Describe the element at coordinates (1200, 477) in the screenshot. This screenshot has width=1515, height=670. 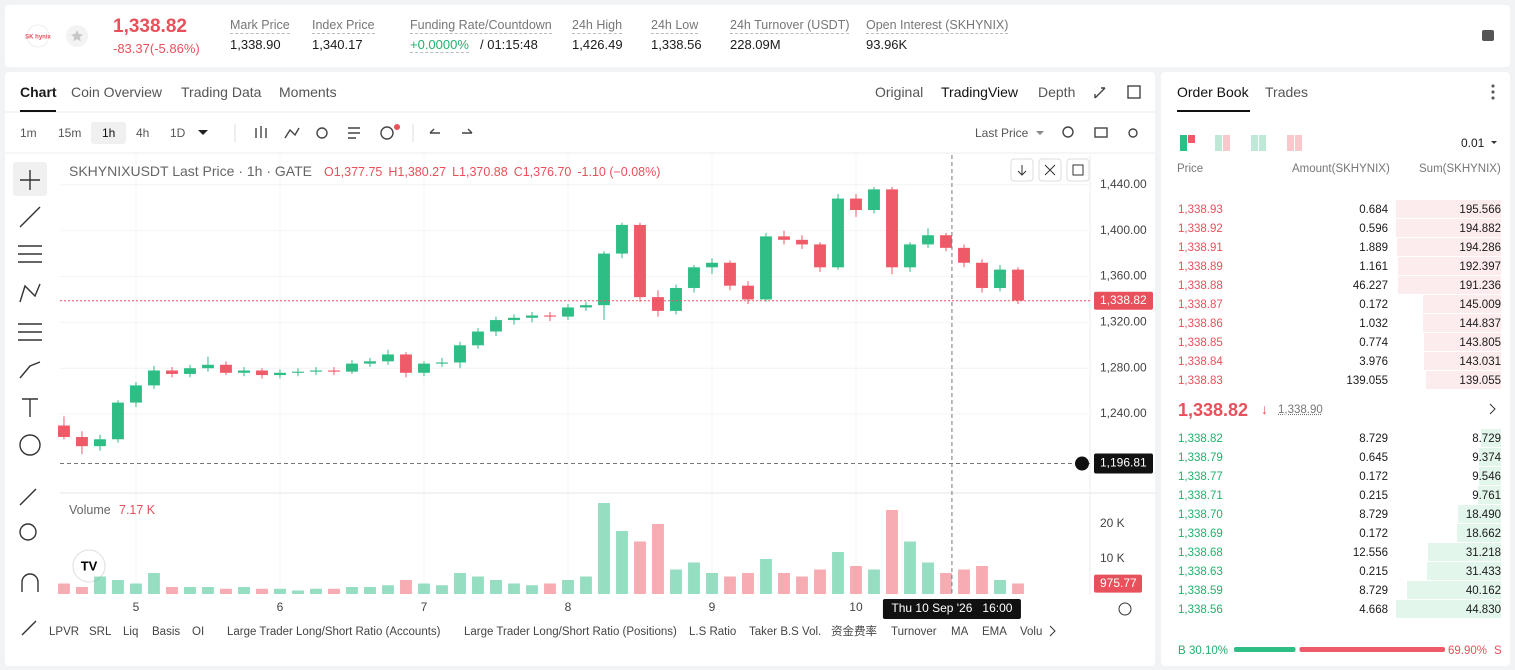
I see `book-price: 1,338.77` at that location.